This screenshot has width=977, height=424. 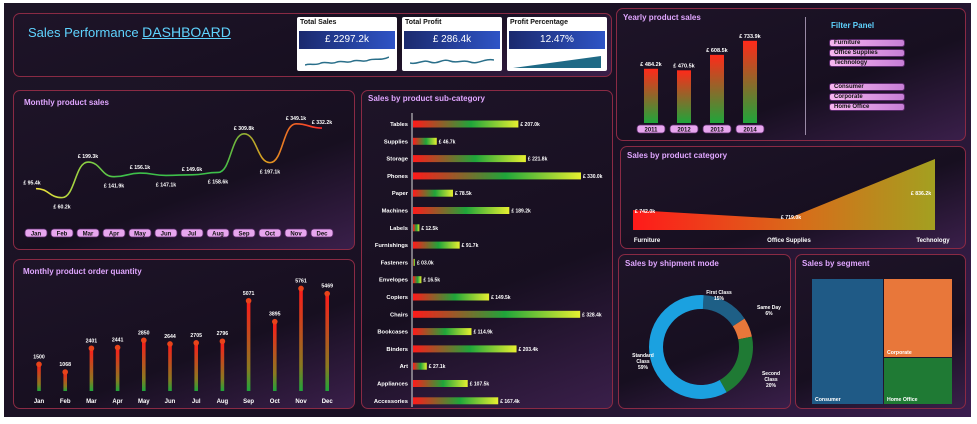 What do you see at coordinates (750, 37) in the screenshot?
I see `year-bar-label: £ 733.9k` at bounding box center [750, 37].